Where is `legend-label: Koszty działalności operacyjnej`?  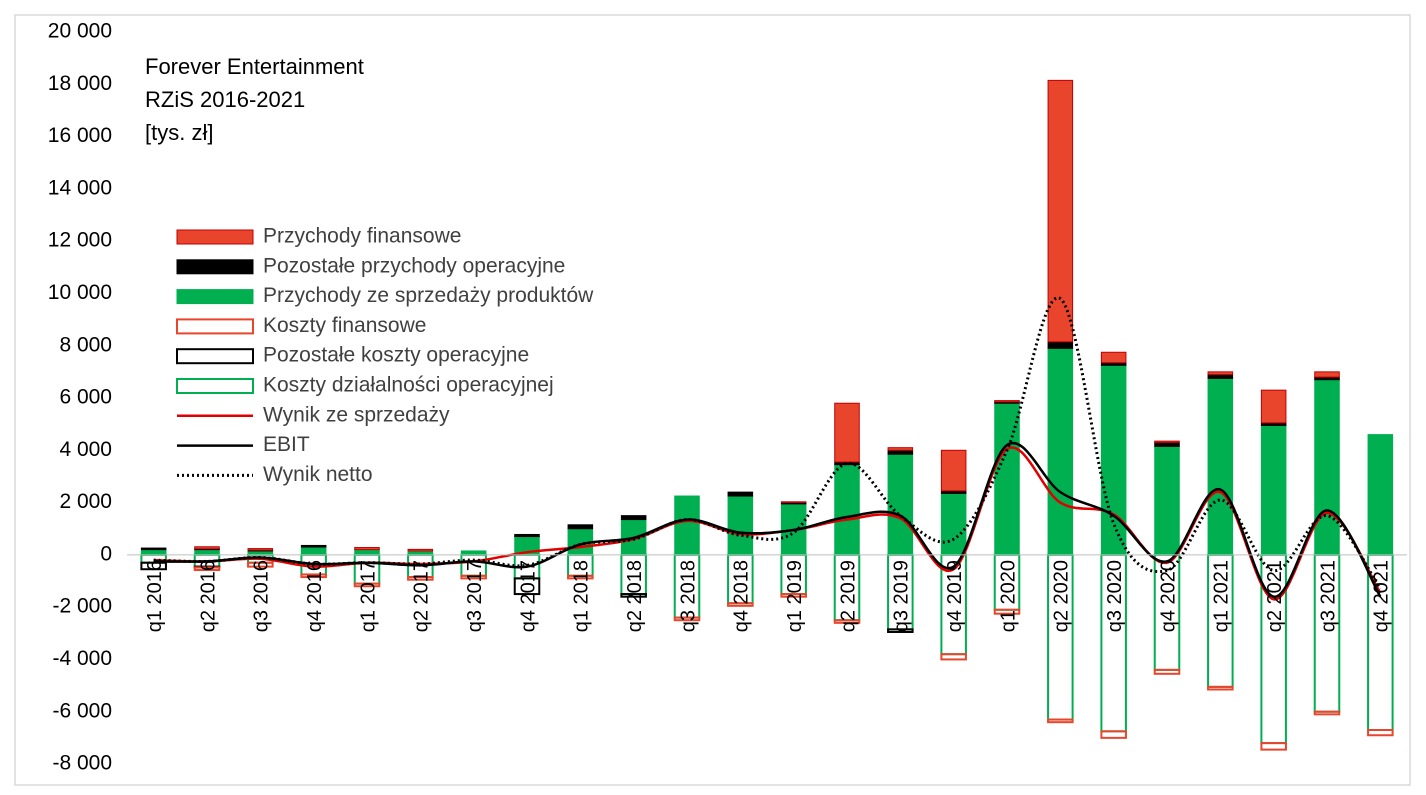 legend-label: Koszty działalności operacyjnej is located at coordinates (408, 385).